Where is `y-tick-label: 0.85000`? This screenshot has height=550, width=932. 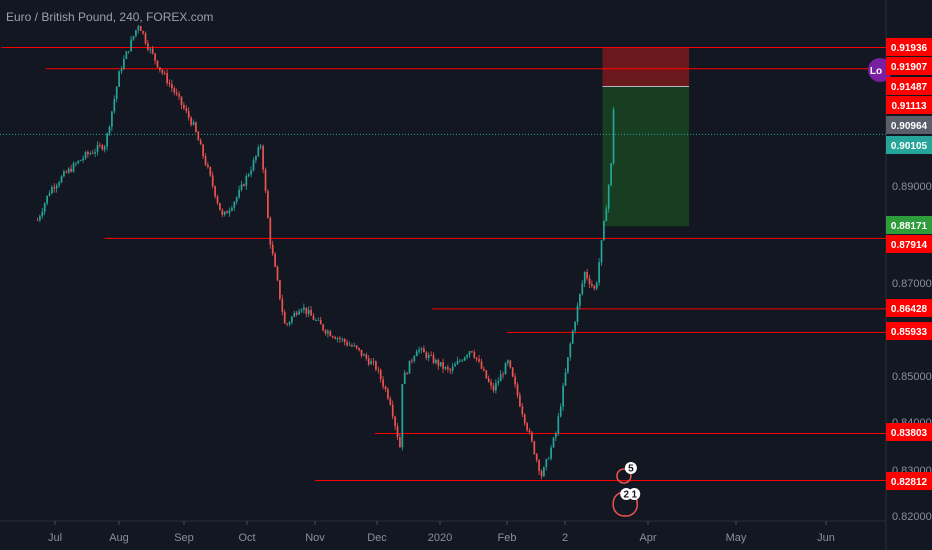
y-tick-label: 0.85000 is located at coordinates (912, 377).